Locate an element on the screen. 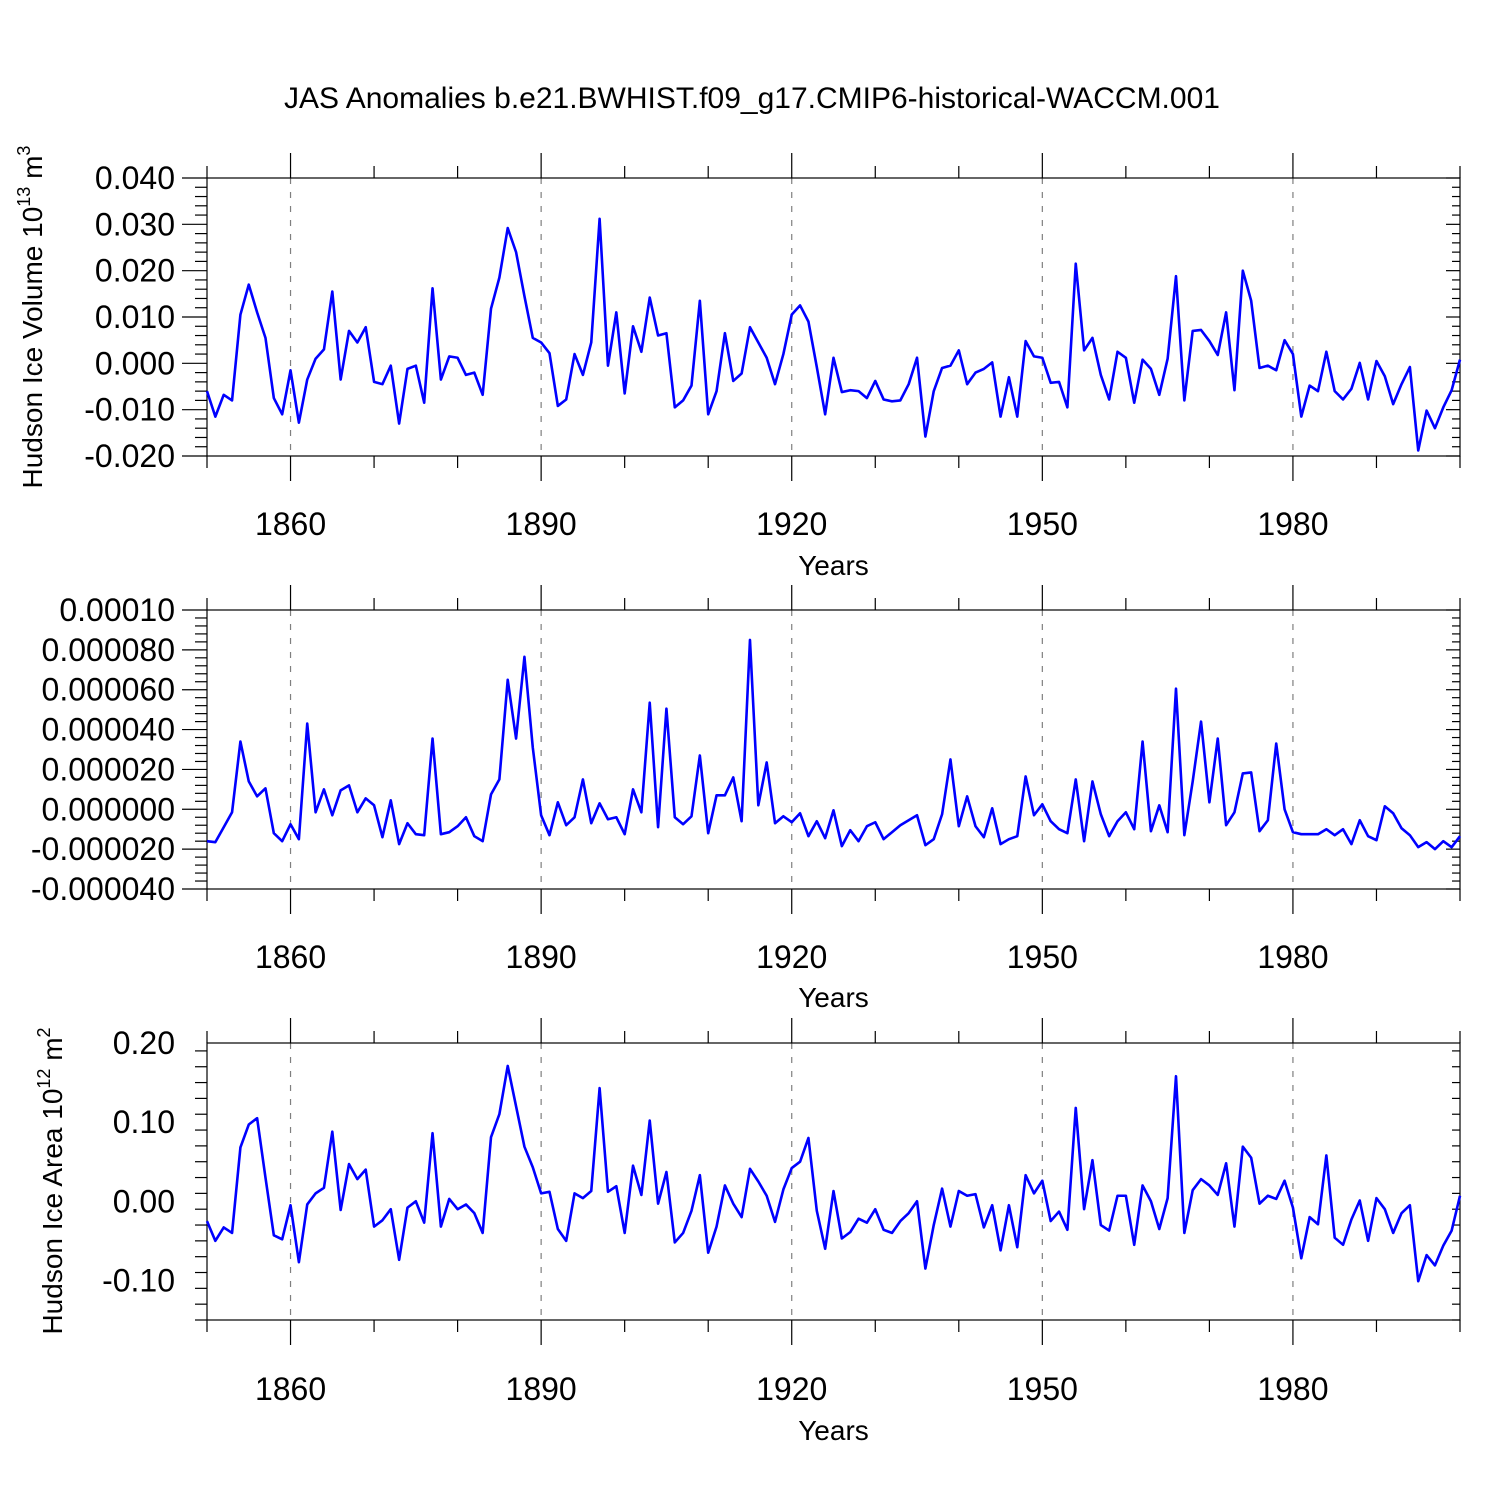 The height and width of the screenshot is (1500, 1500). y-tick-label: 0.000080 is located at coordinates (108, 650).